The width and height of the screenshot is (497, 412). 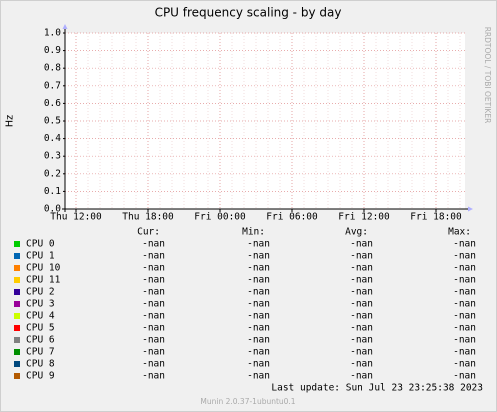 What do you see at coordinates (470, 209) in the screenshot?
I see `x-axis-arrow` at bounding box center [470, 209].